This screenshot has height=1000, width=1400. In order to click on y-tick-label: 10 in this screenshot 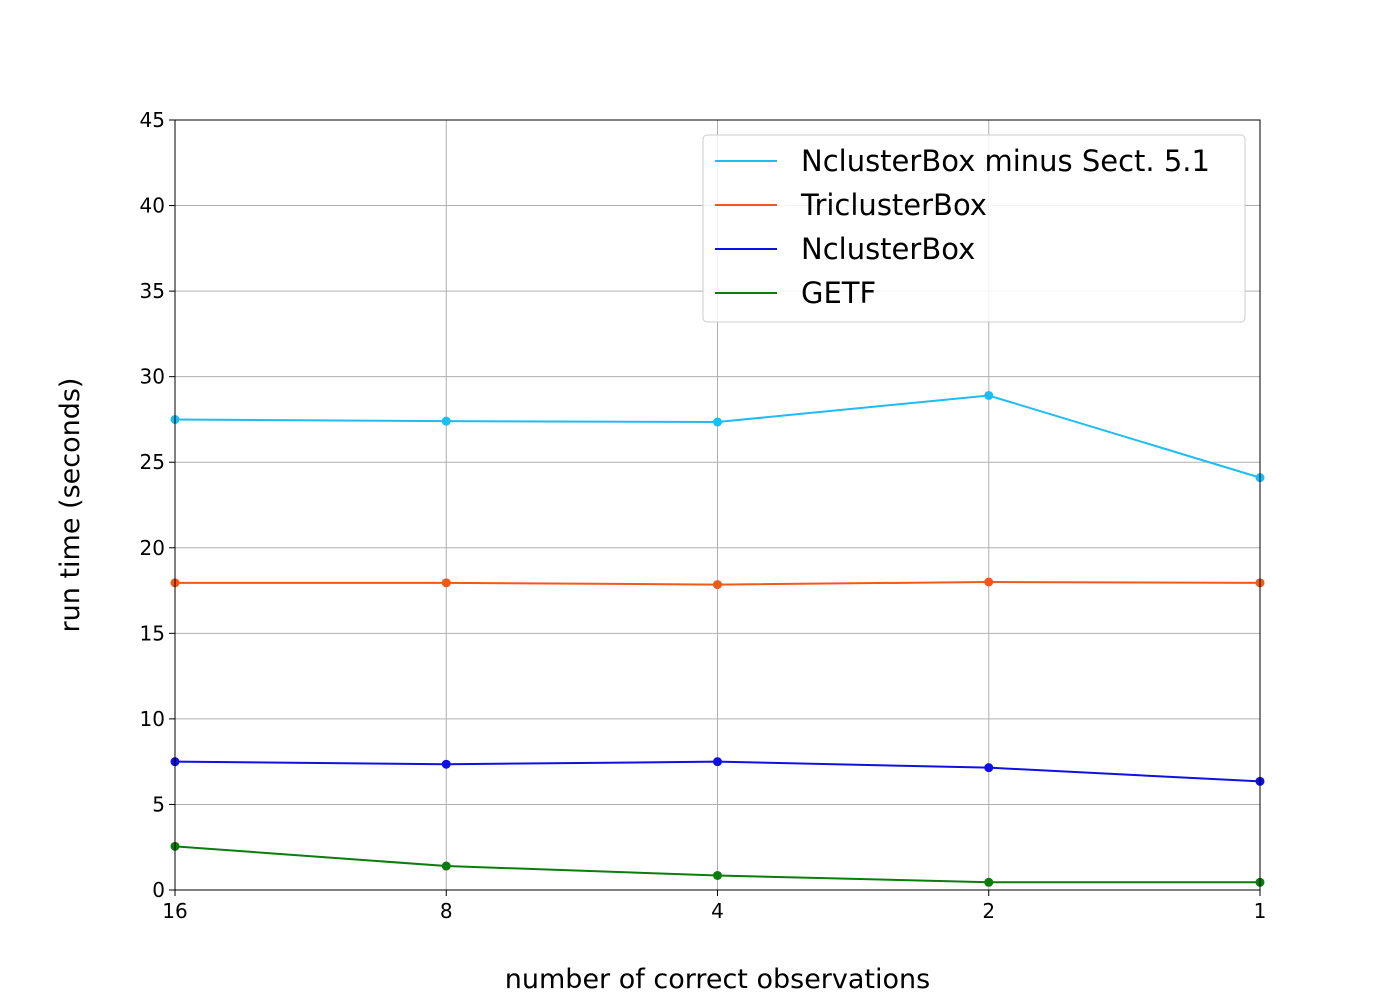, I will do `click(152, 719)`.